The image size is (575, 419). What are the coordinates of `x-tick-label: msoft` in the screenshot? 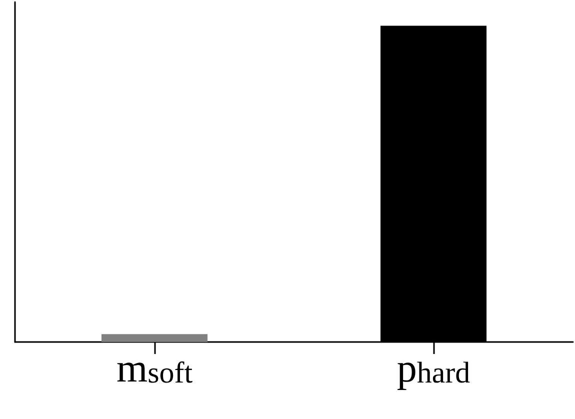 It's located at (155, 368).